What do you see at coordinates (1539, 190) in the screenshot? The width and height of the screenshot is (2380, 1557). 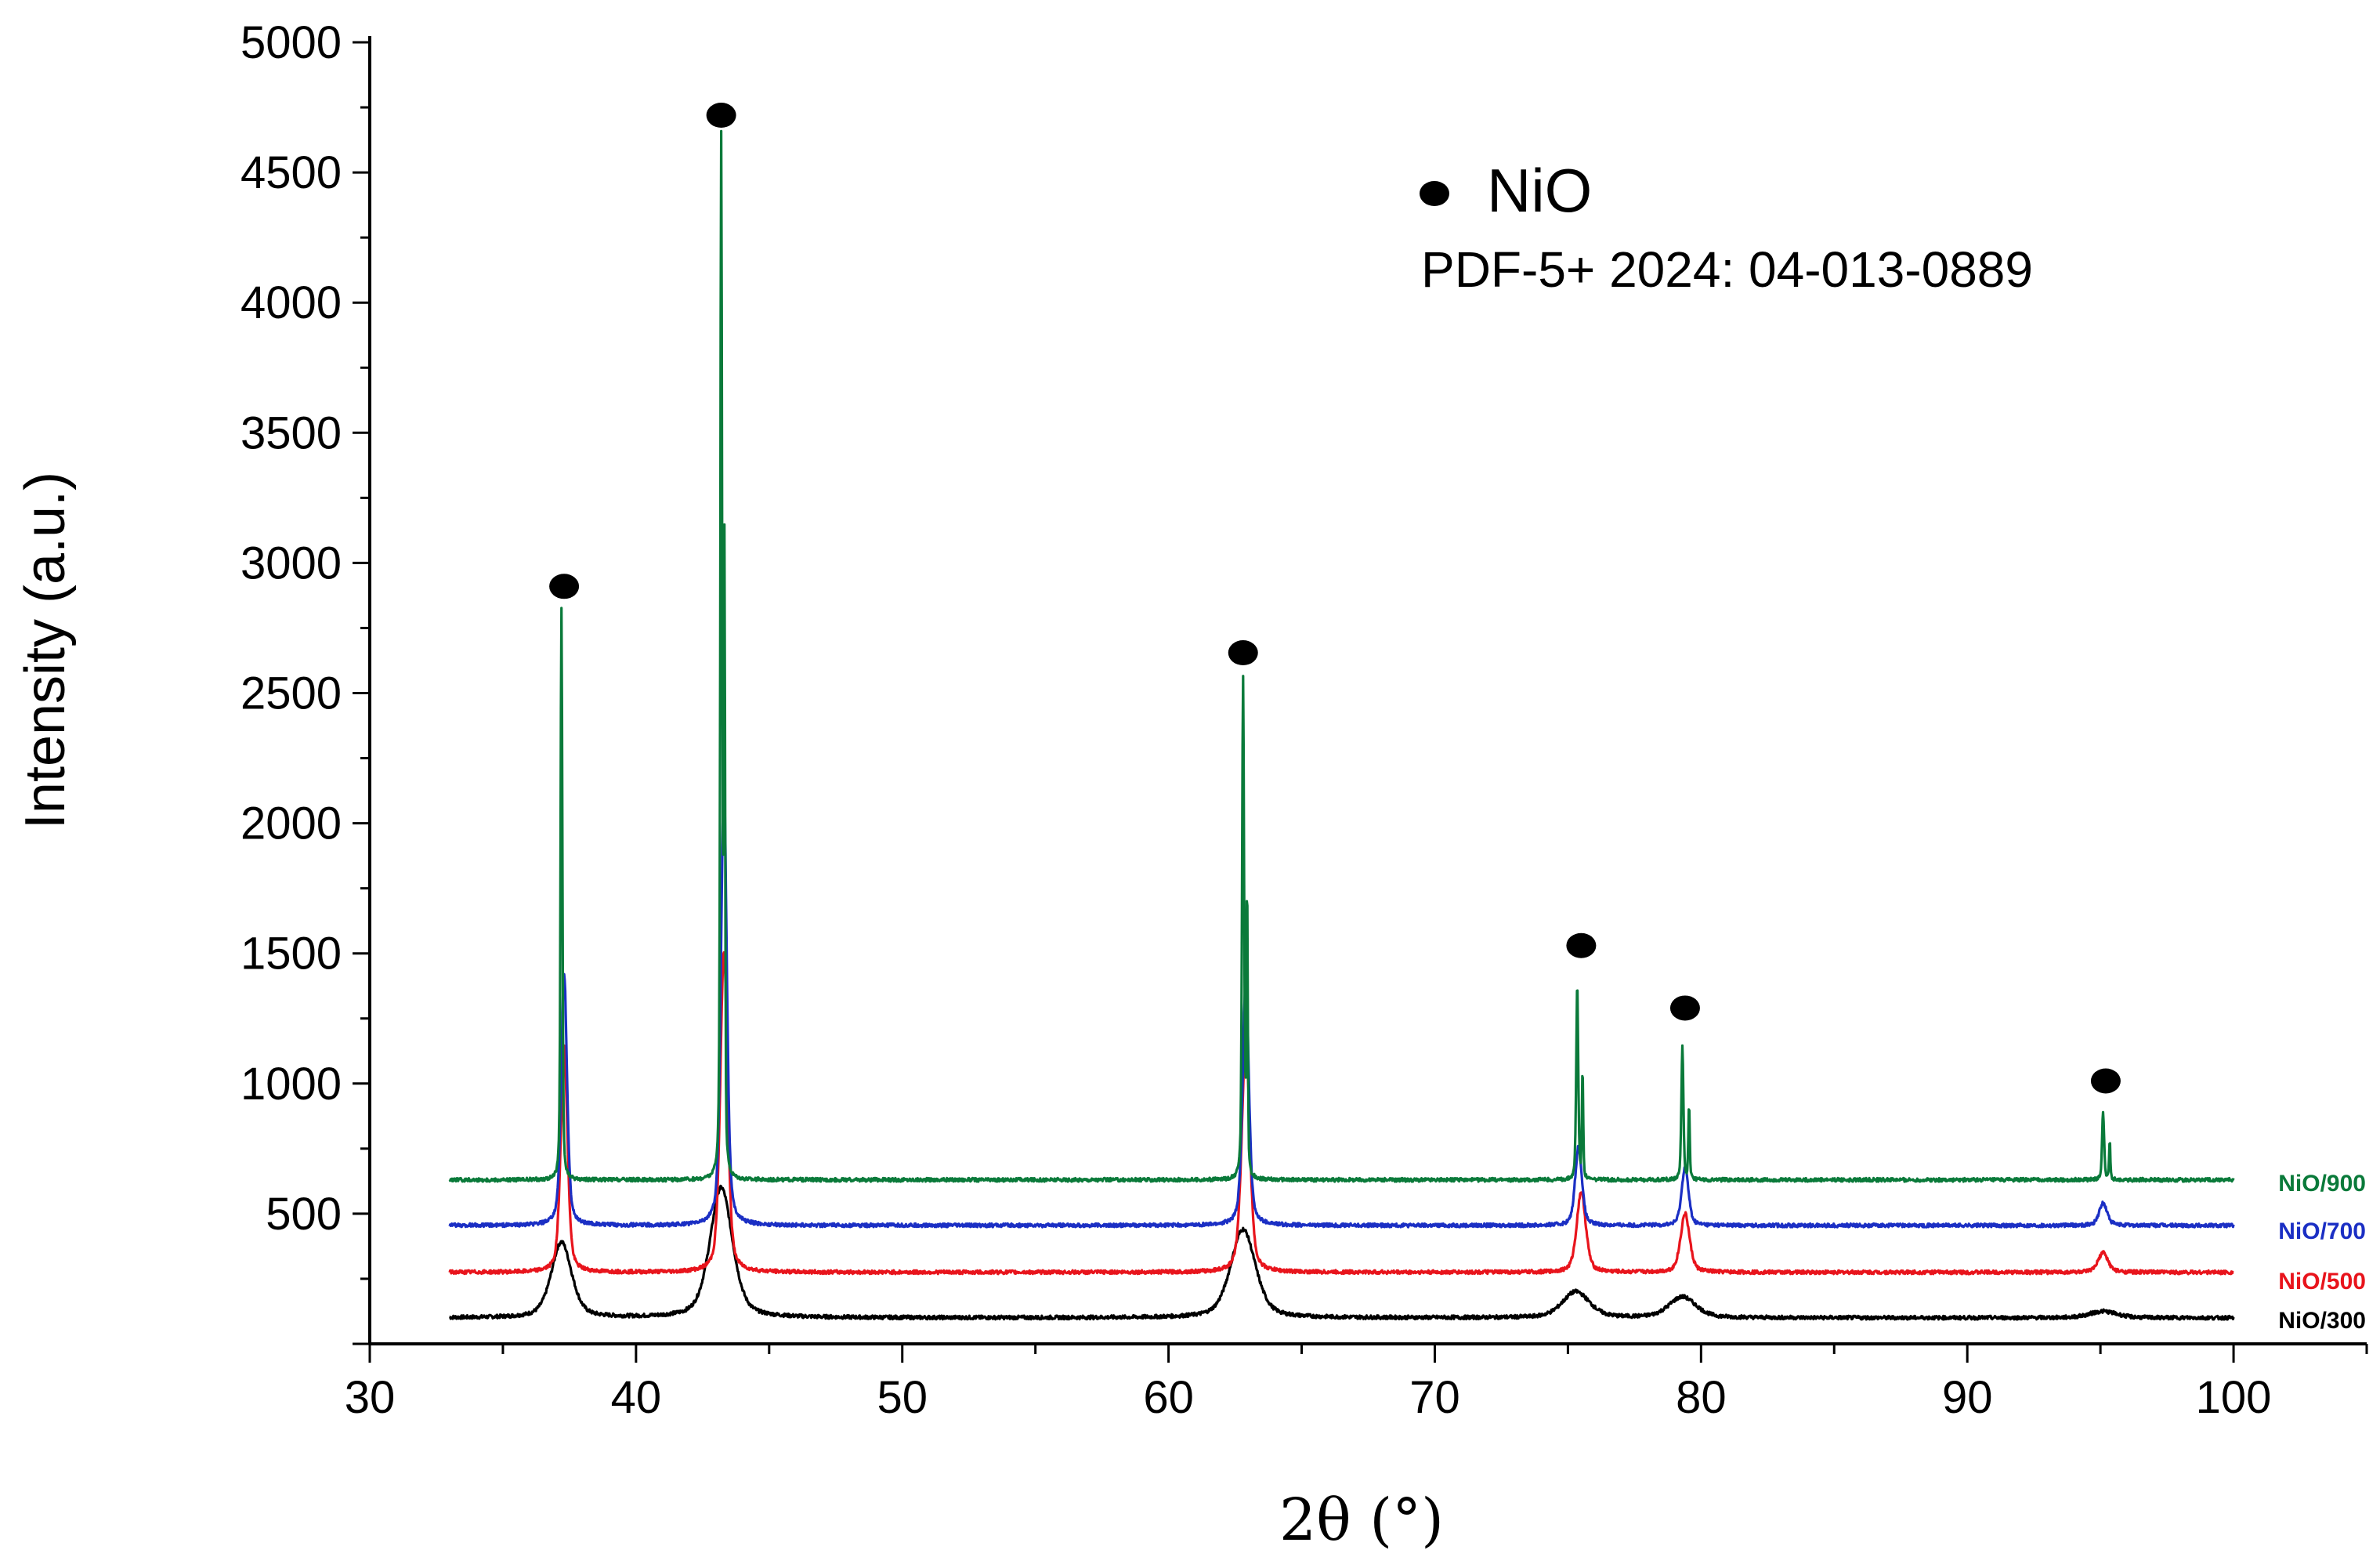 I see `legend-label: NiO` at bounding box center [1539, 190].